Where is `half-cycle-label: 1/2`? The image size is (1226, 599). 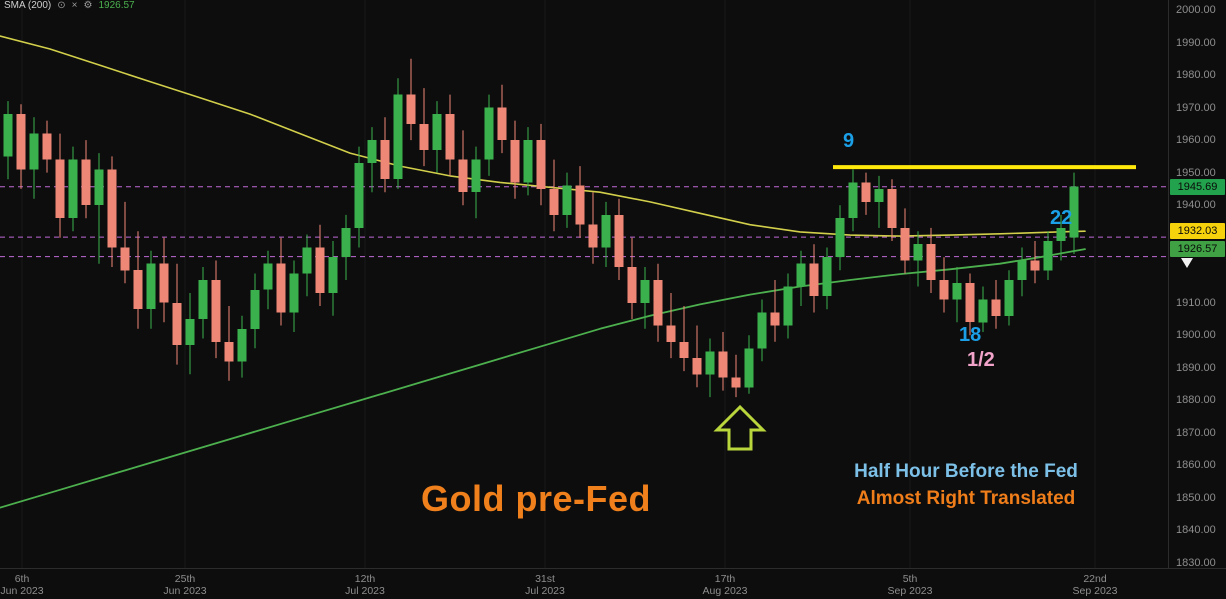
half-cycle-label: 1/2 is located at coordinates (981, 360).